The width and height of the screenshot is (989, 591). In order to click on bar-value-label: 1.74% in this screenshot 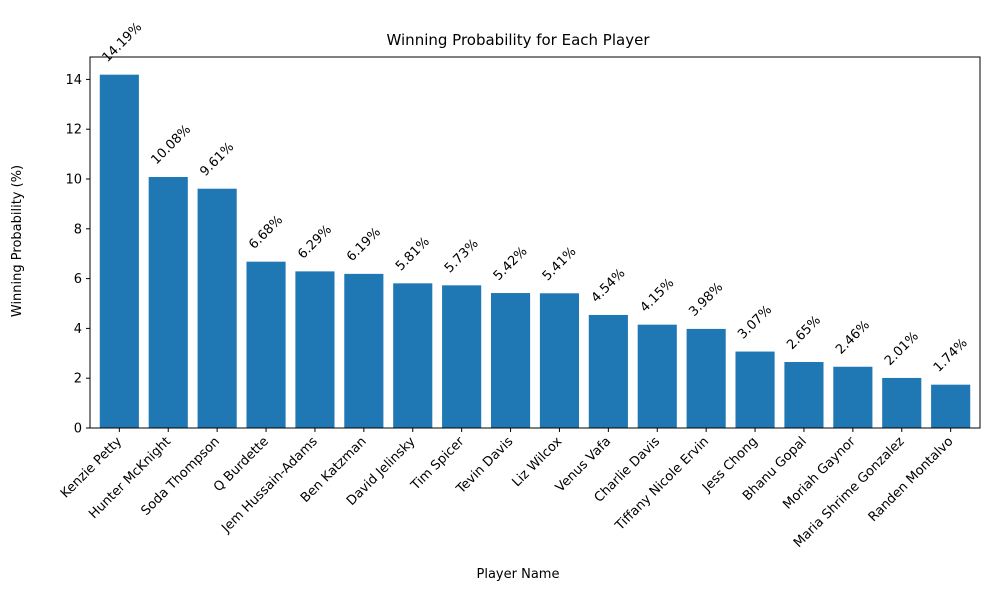, I will do `click(951, 356)`.